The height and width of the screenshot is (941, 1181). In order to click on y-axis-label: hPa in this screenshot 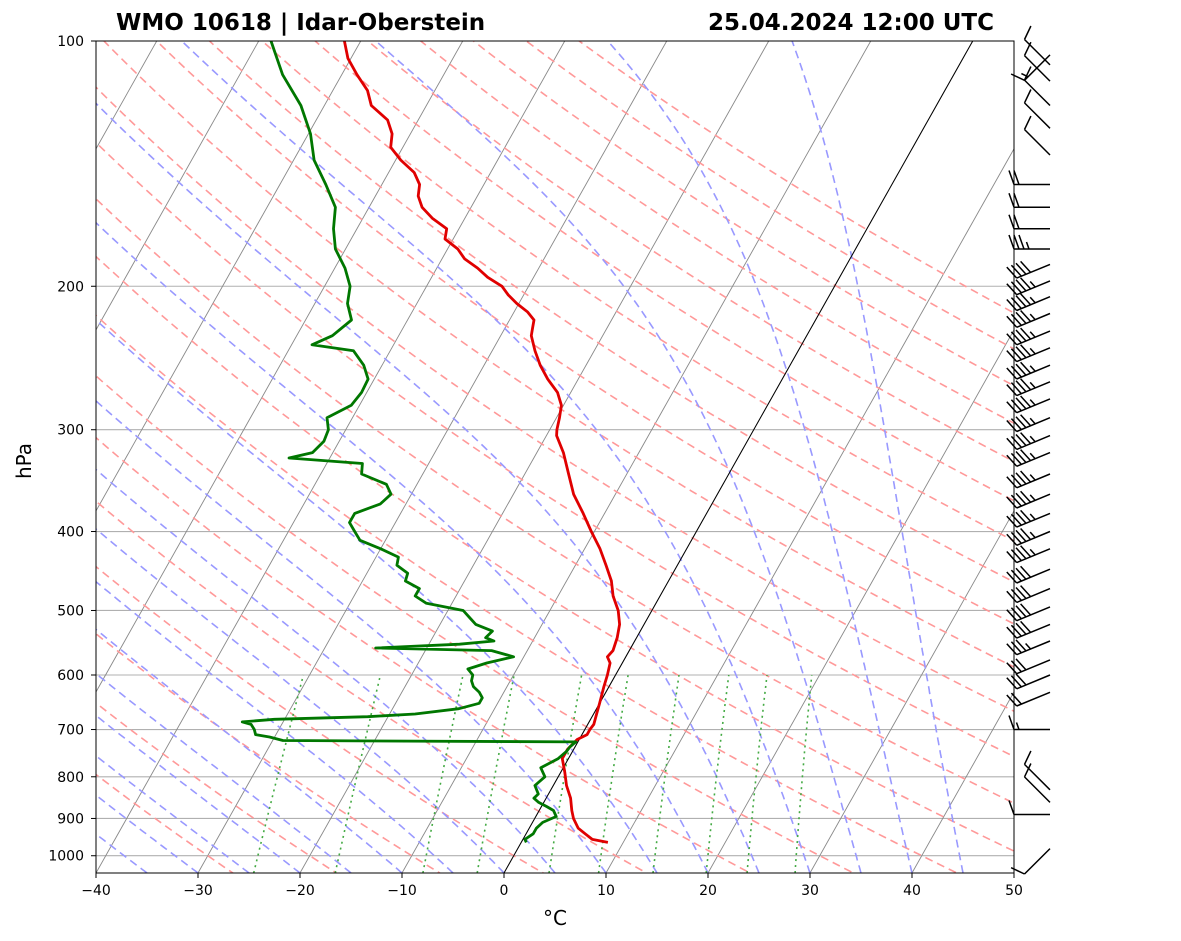, I will do `click(24, 461)`.